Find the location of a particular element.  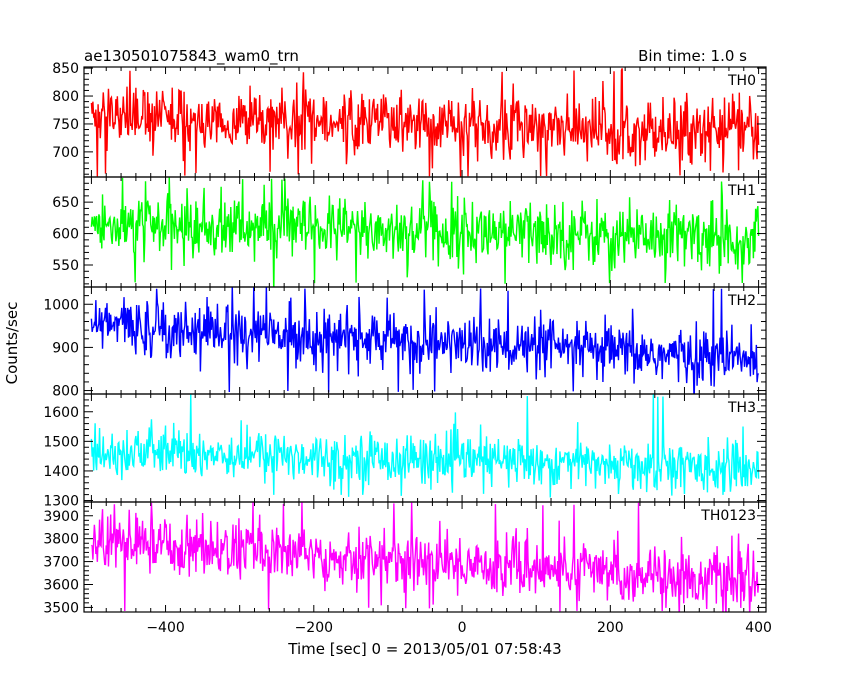

y-tick-label: 3600 is located at coordinates (61, 586).